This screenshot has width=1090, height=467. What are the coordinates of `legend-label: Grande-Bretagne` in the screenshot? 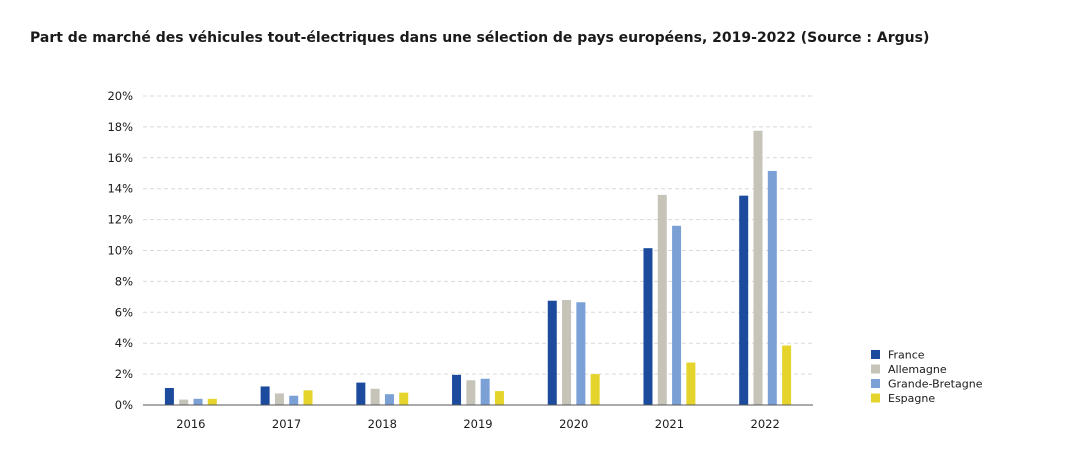 It's located at (935, 384).